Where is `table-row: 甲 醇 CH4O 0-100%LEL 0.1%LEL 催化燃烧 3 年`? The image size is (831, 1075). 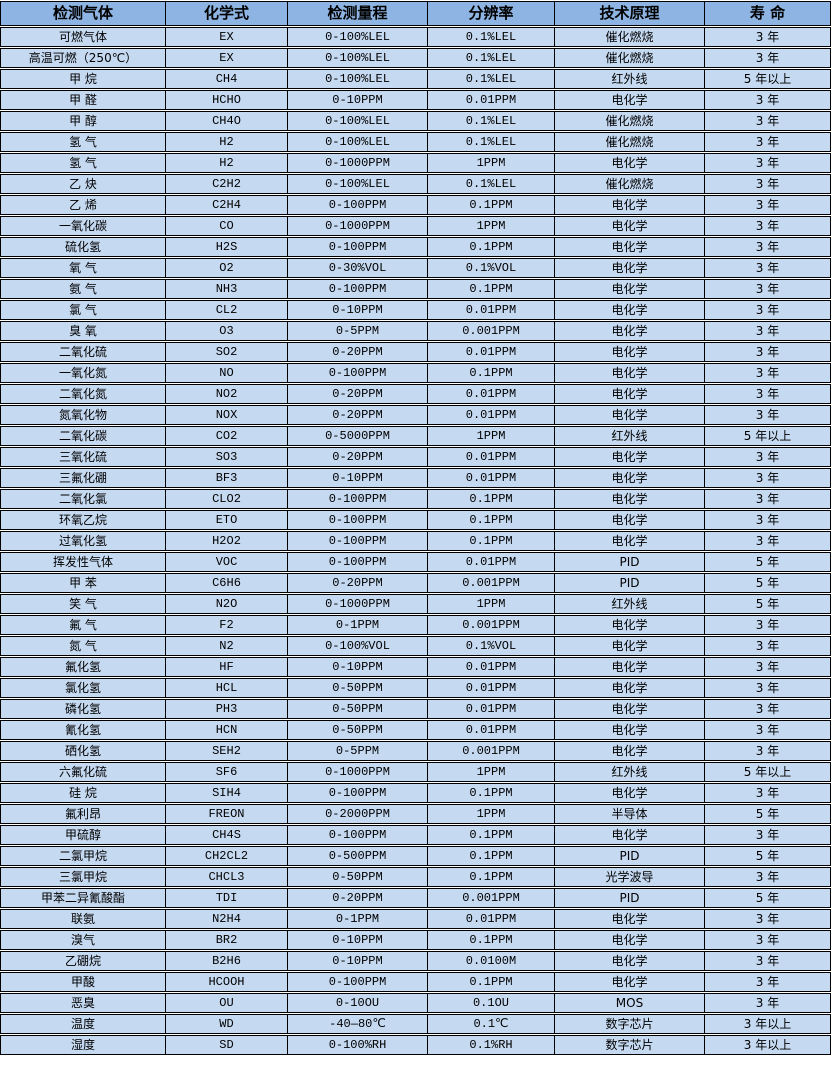 table-row: 甲 醇 CH4O 0-100%LEL 0.1%LEL 催化燃烧 3 年 is located at coordinates (415, 121).